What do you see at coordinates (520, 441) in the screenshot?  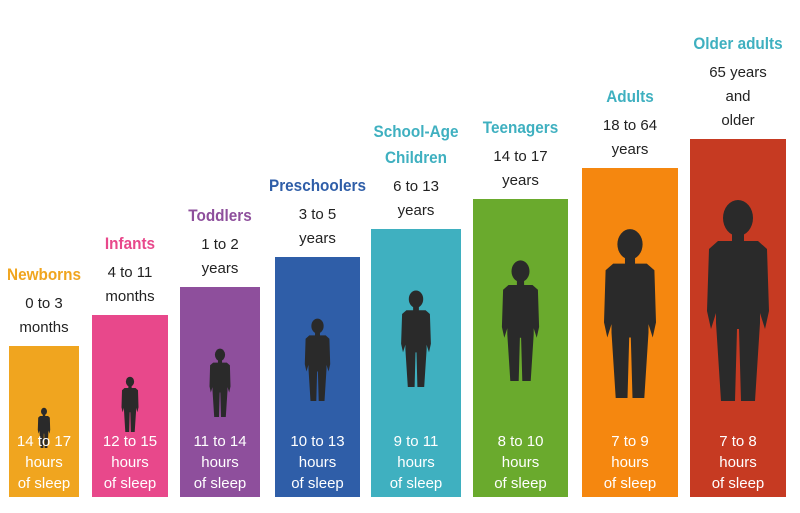 I see `sleep-hours-label: 8 to 10` at bounding box center [520, 441].